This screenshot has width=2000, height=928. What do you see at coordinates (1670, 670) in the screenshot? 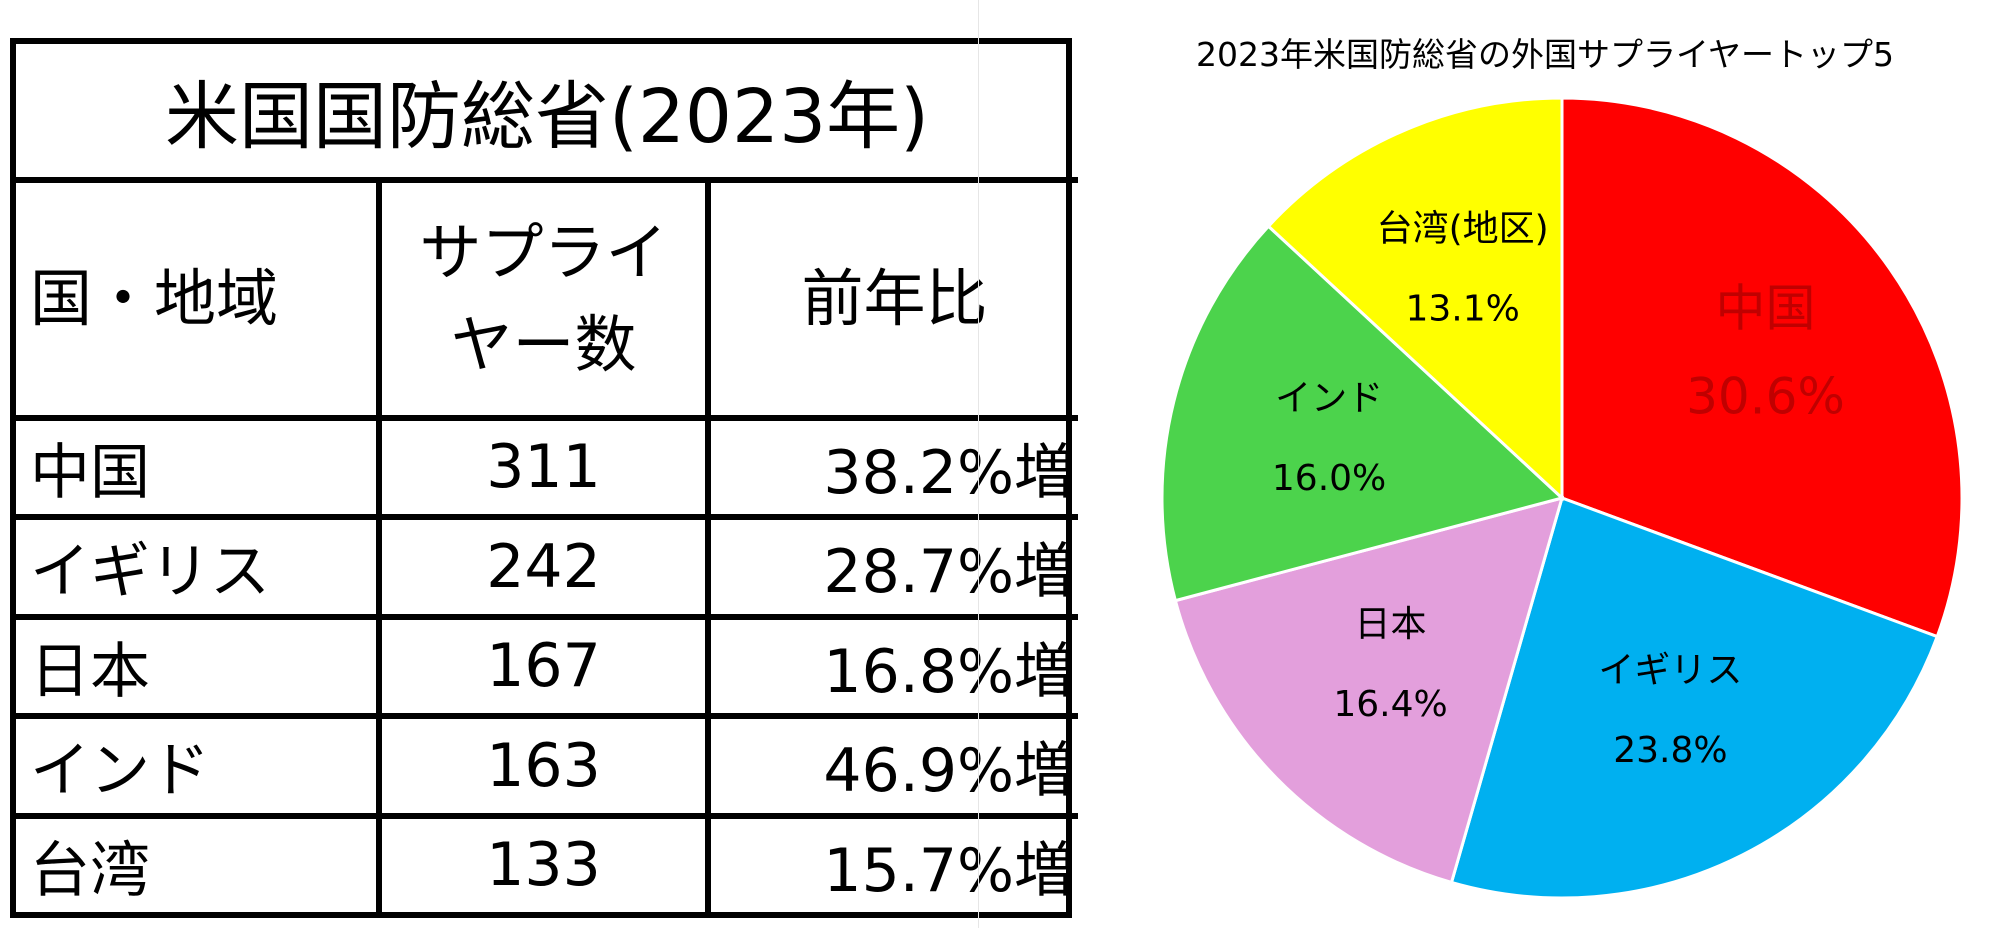
I see `slice-label: イギリス` at bounding box center [1670, 670].